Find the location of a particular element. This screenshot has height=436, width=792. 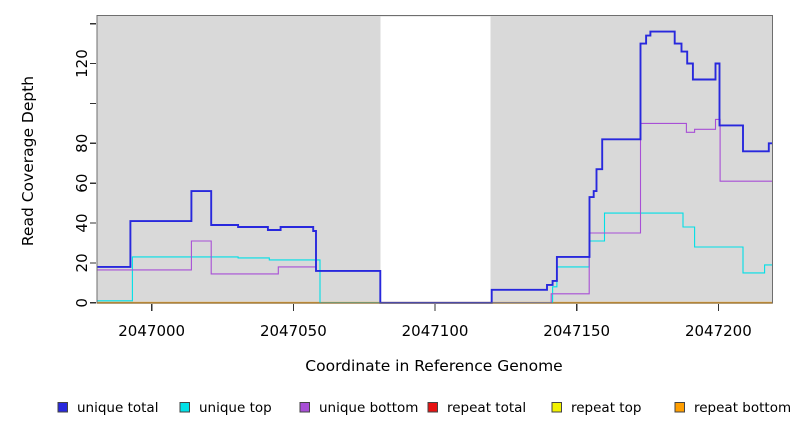

legend-label-unique-top: unique top is located at coordinates (235, 408).